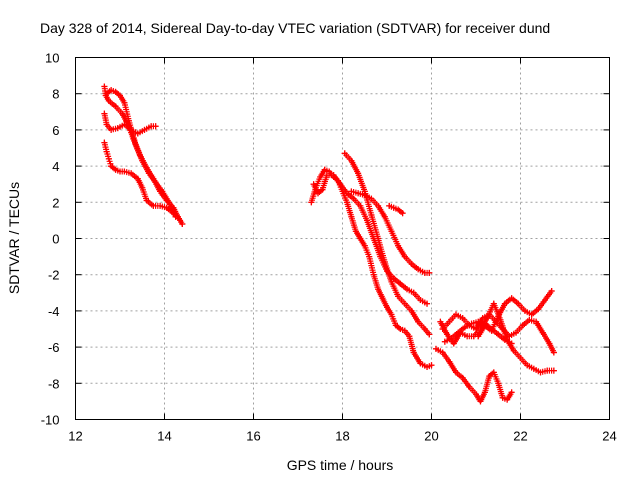  I want to click on x-tick-label: 18, so click(342, 436).